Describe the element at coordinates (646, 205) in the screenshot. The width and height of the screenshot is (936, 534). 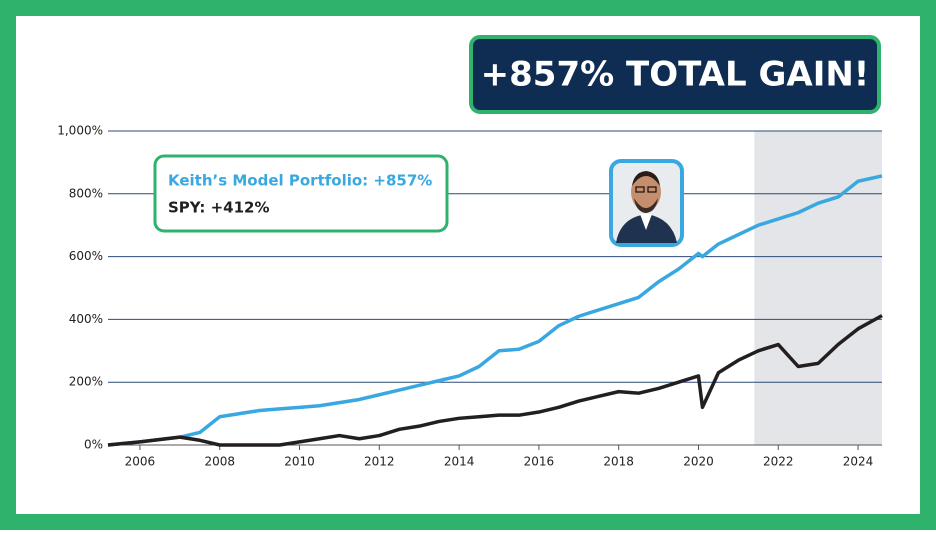
I see `portrait-beard` at that location.